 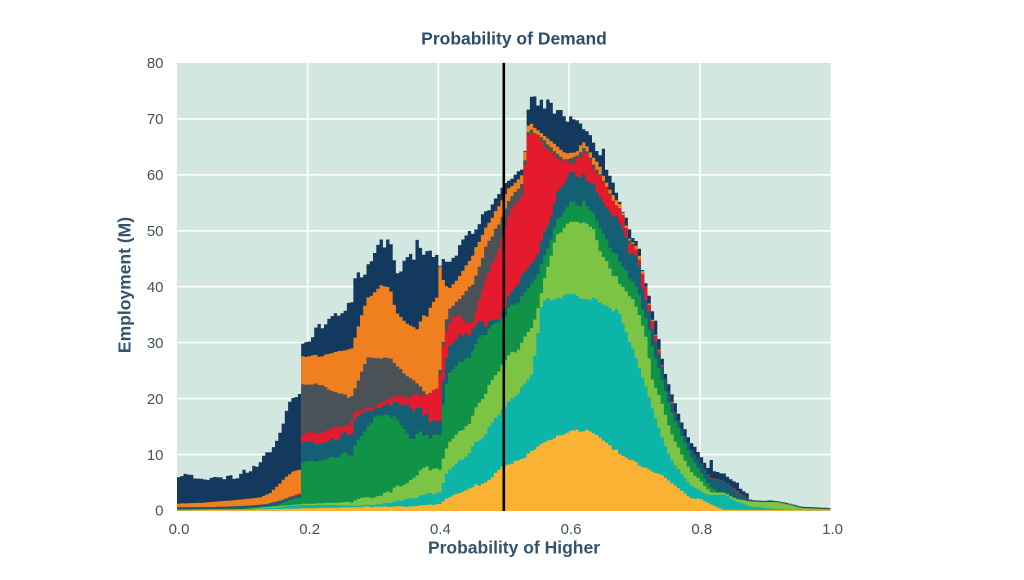 I want to click on svg-text: 70, so click(x=155, y=119).